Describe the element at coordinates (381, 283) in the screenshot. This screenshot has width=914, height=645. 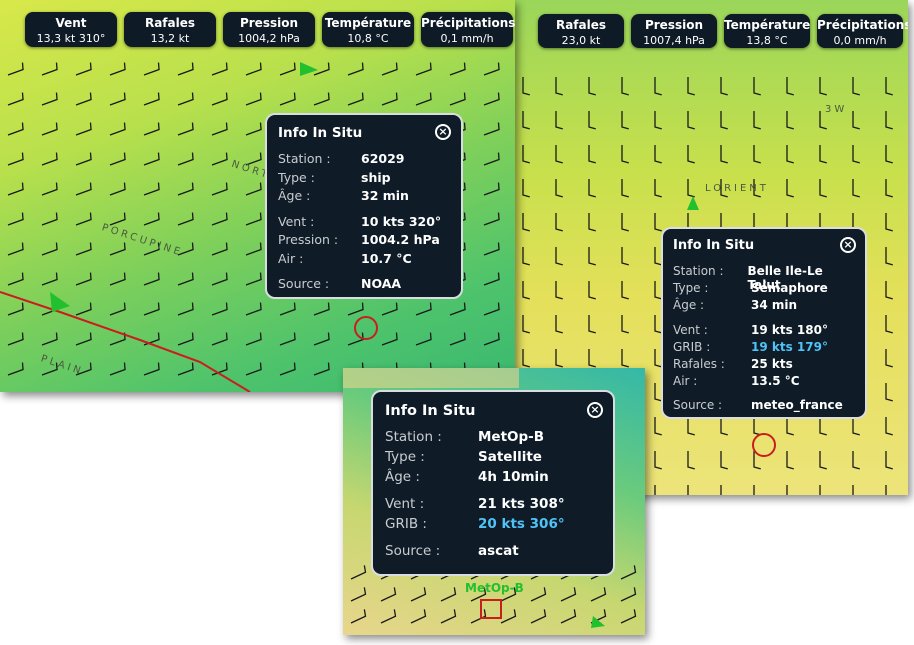
I see `row-value: NOAA` at that location.